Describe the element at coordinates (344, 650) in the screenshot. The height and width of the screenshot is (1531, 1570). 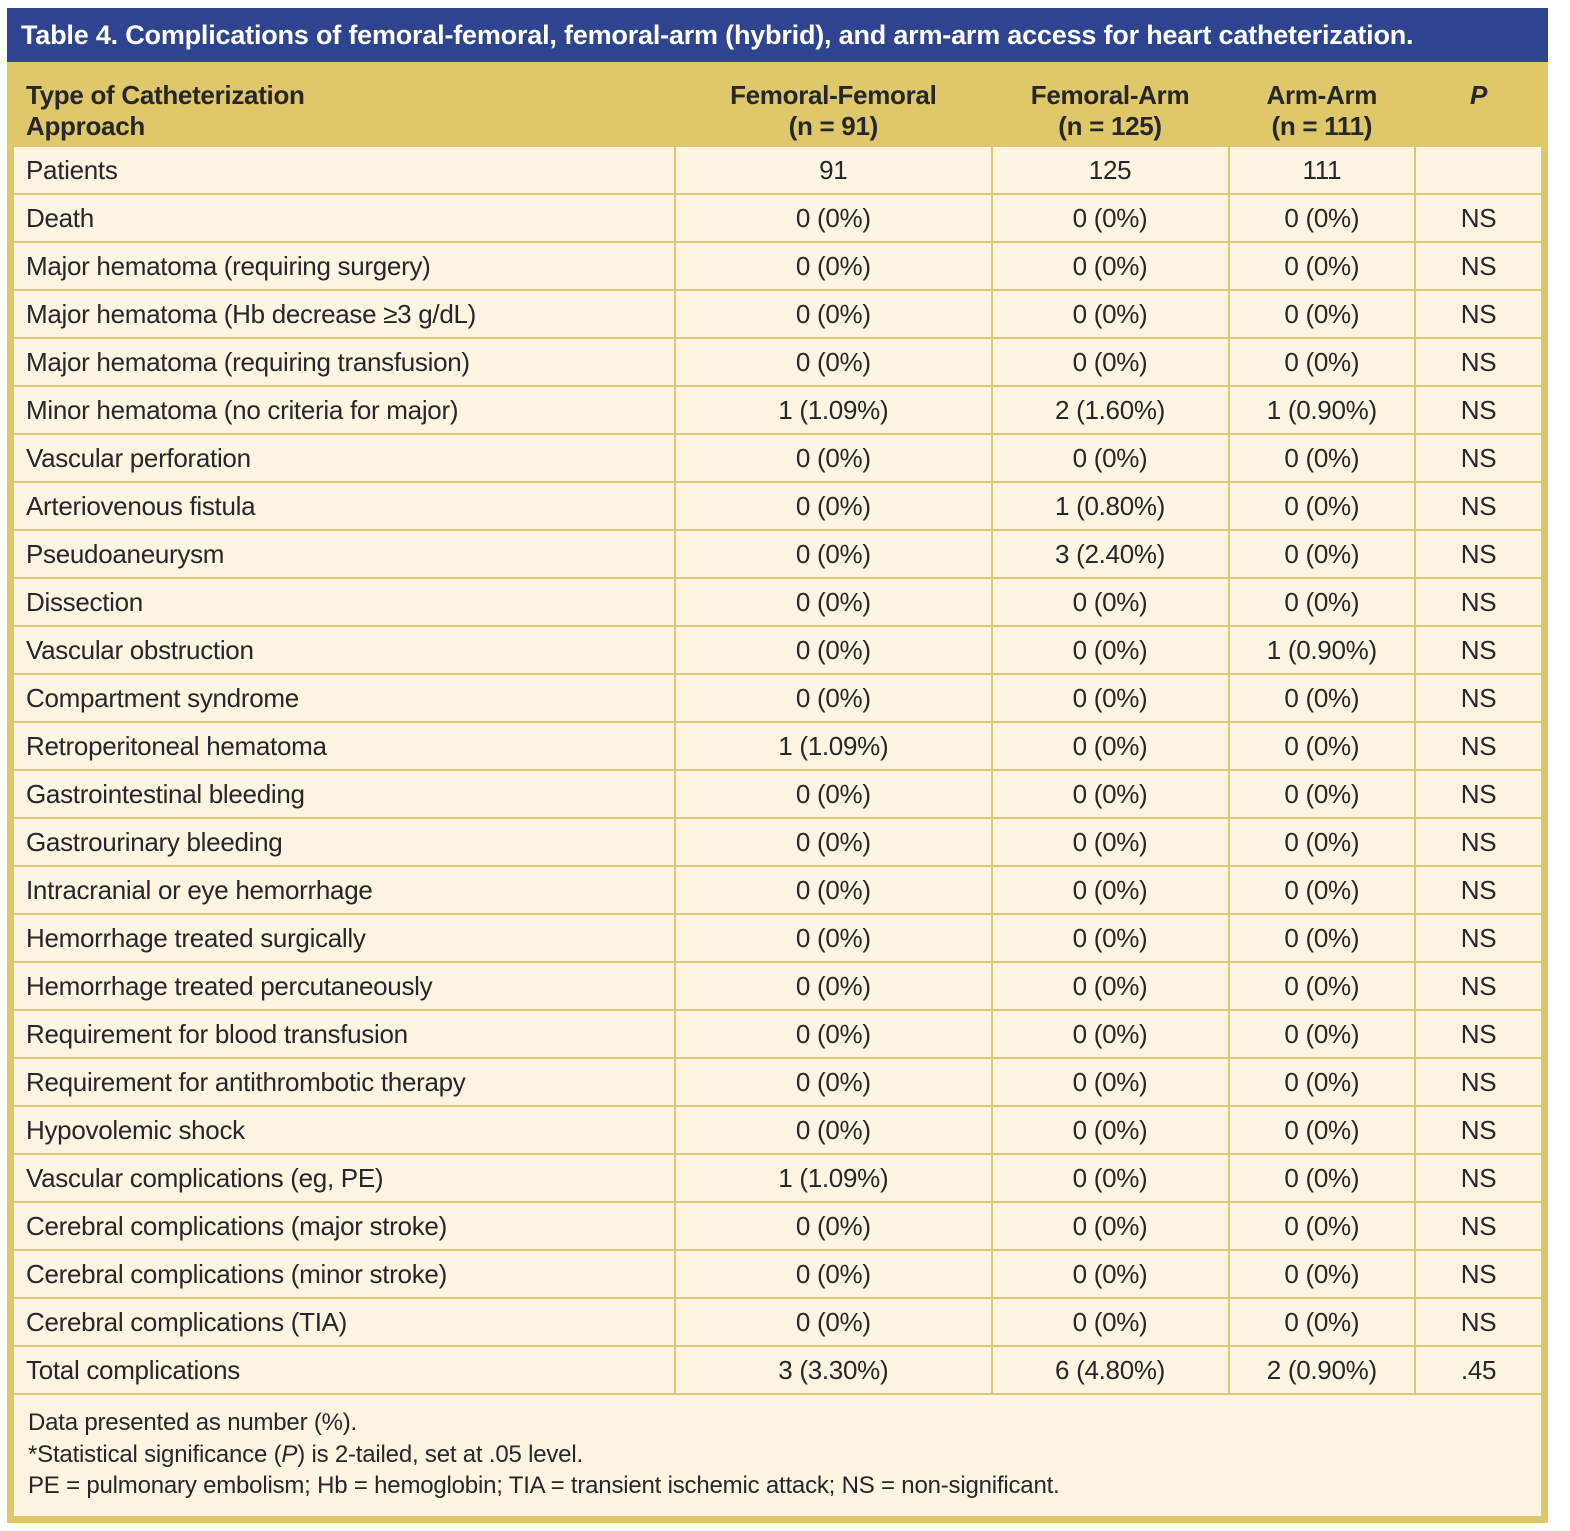
I see `row-label: Vascular obstruction` at that location.